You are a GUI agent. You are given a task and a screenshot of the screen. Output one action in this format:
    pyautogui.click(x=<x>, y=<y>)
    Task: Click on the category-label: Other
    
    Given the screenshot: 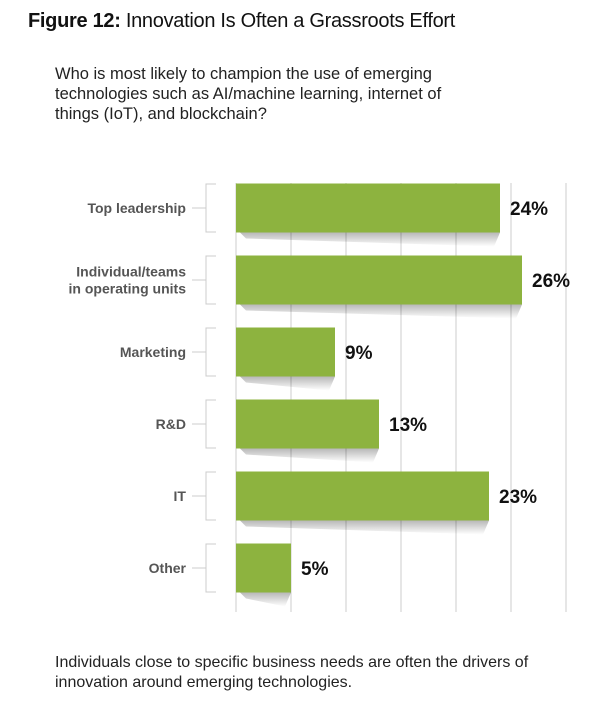 What is the action you would take?
    pyautogui.click(x=168, y=568)
    